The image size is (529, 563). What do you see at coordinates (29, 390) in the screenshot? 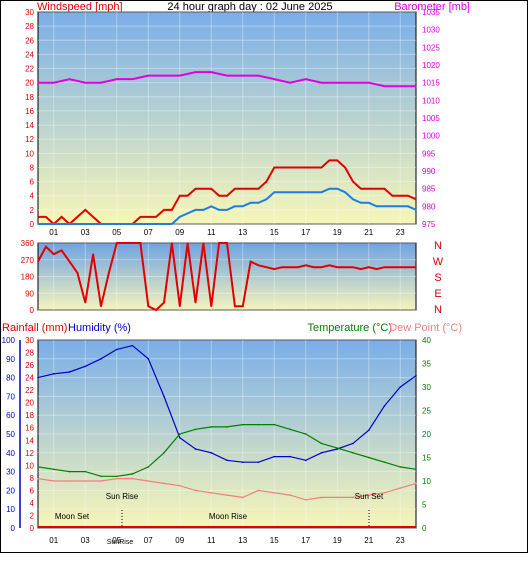
I see `rainfall-tick-label: 22` at bounding box center [29, 390].